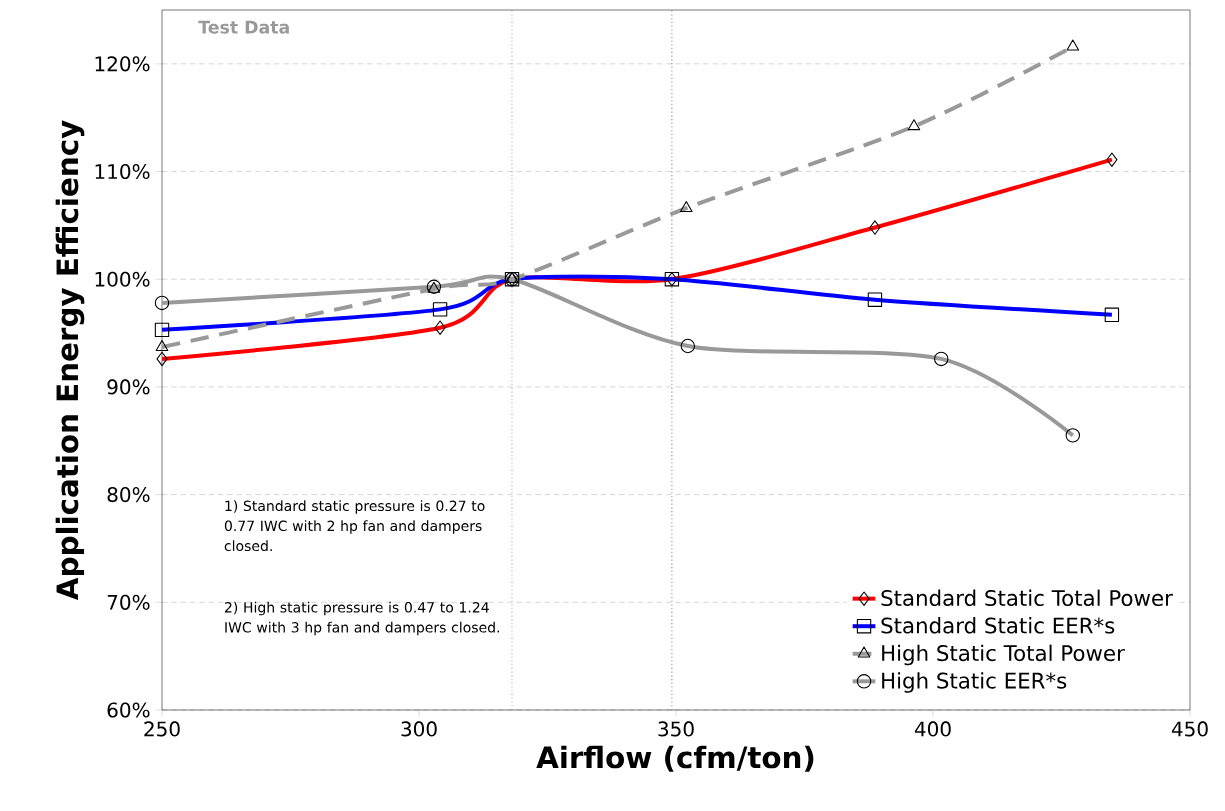  Describe the element at coordinates (362, 618) in the screenshot. I see `annotation: 2) High static pressure is 0.47 to 1.24 IWC with 3 hp fan and dampers closed.` at that location.